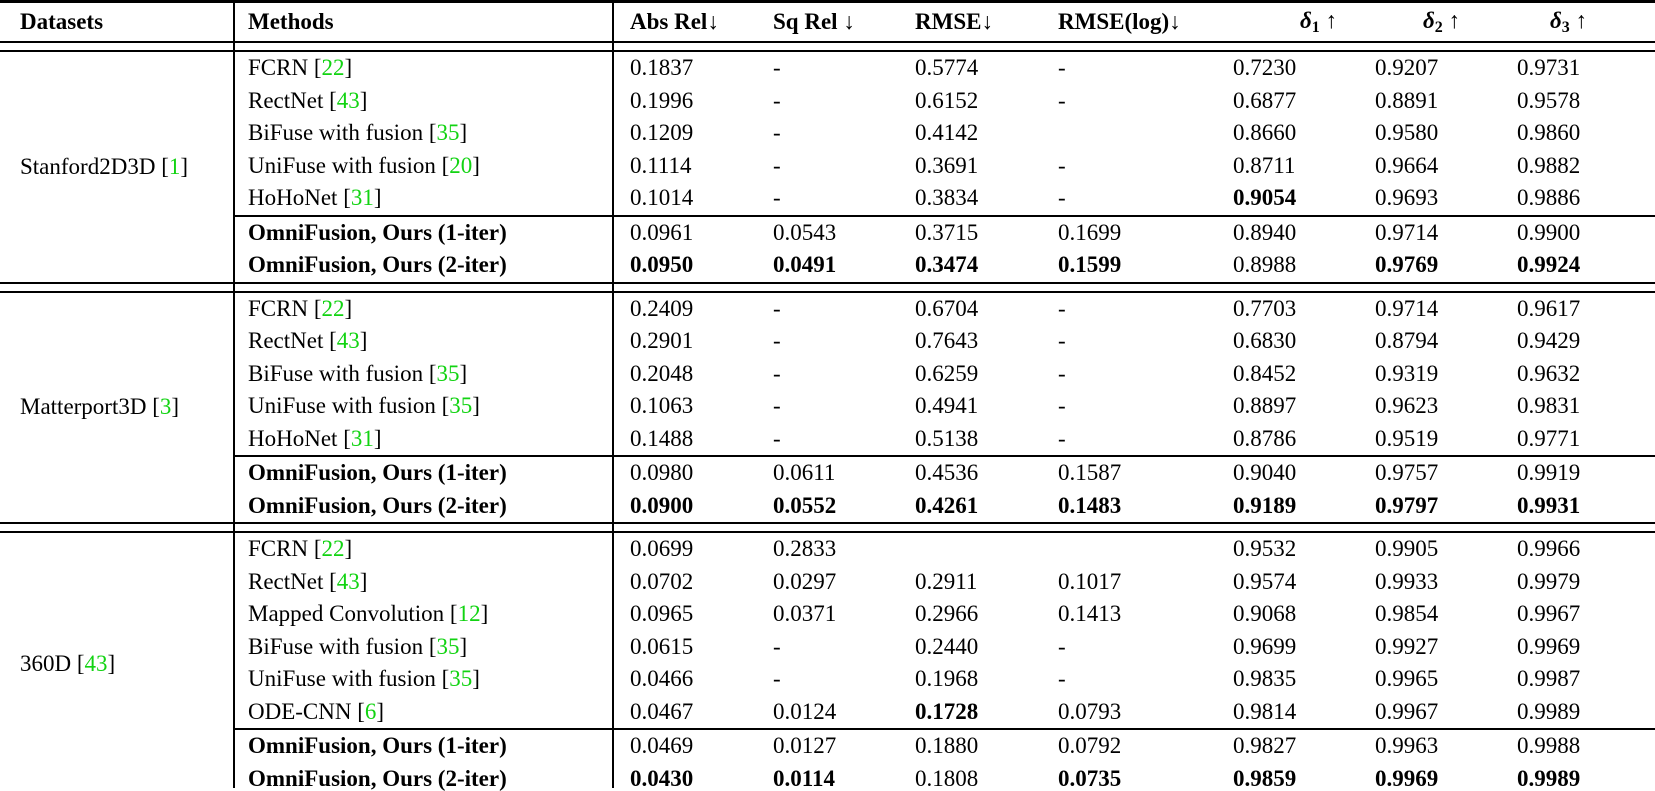 The height and width of the screenshot is (791, 1655). I want to click on citation-link: 3, so click(165, 407).